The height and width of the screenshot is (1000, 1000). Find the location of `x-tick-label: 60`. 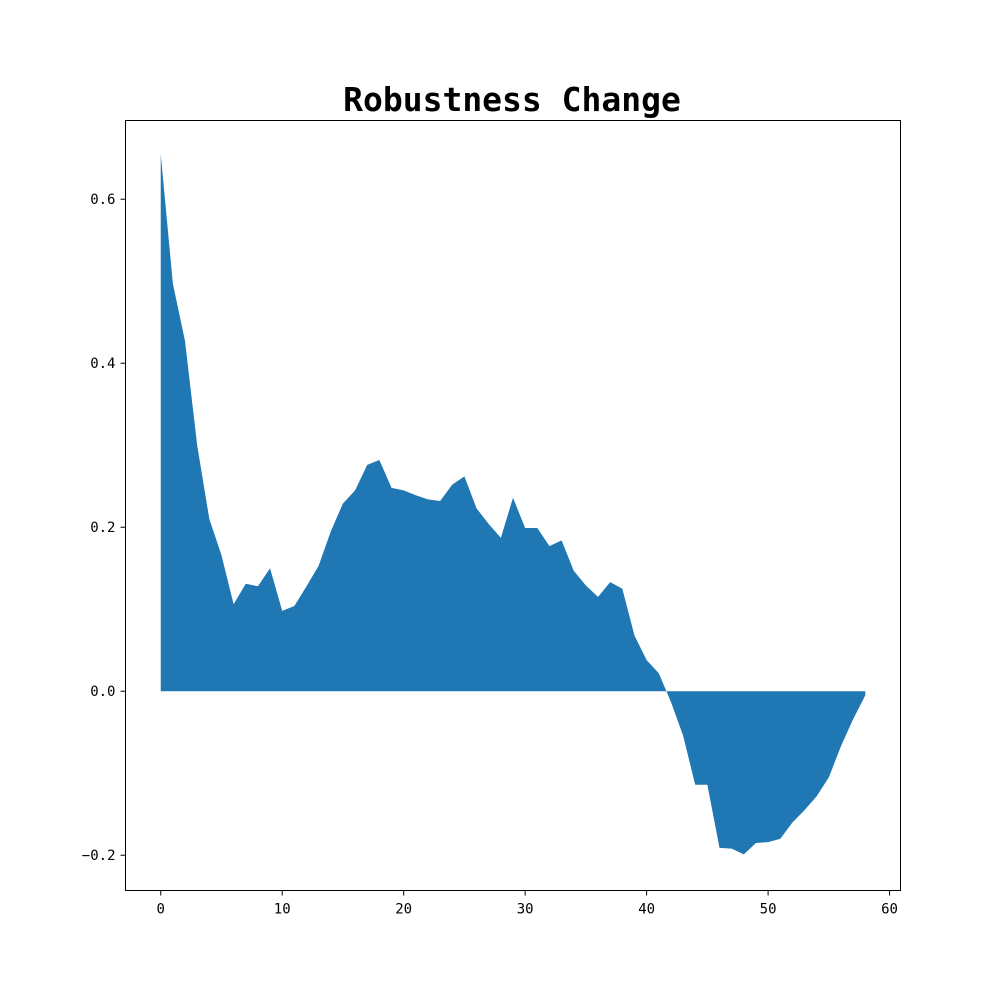

x-tick-label: 60 is located at coordinates (889, 910).